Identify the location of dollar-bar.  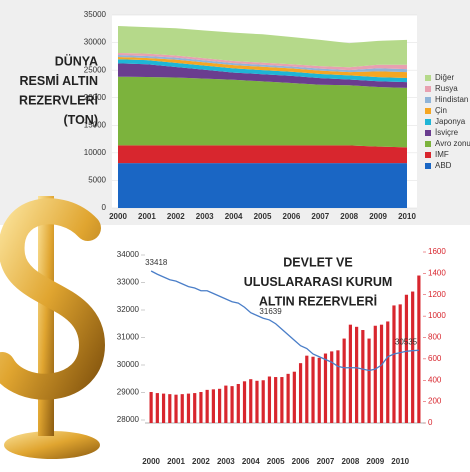
(46, 316).